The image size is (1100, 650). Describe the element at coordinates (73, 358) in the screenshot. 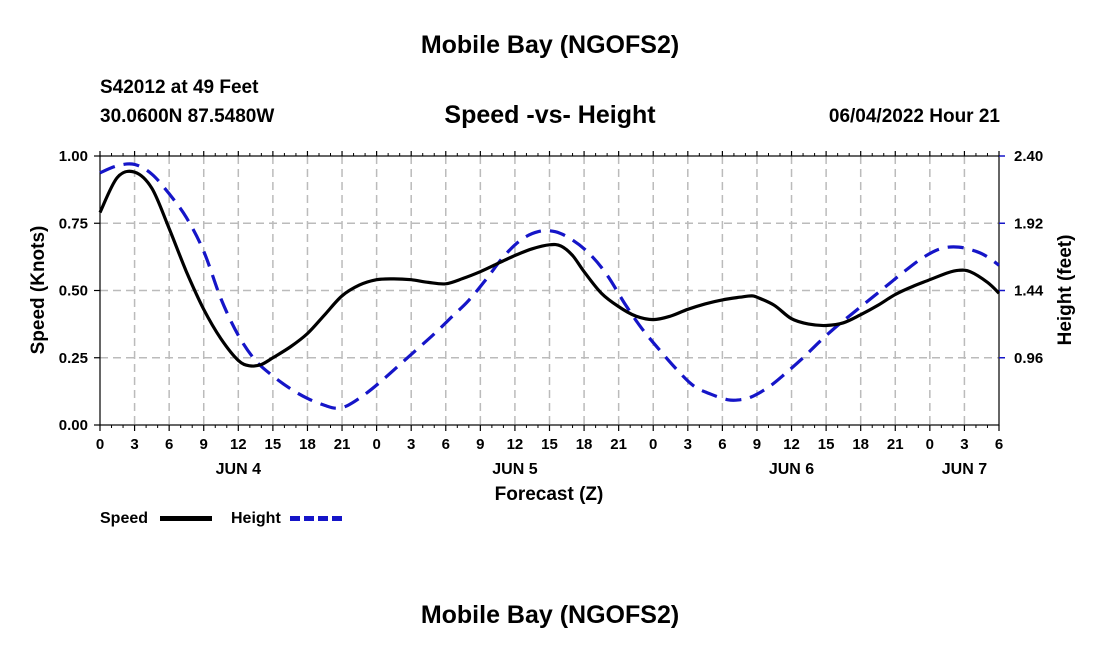

I see `y-tick-label: 0.25` at that location.